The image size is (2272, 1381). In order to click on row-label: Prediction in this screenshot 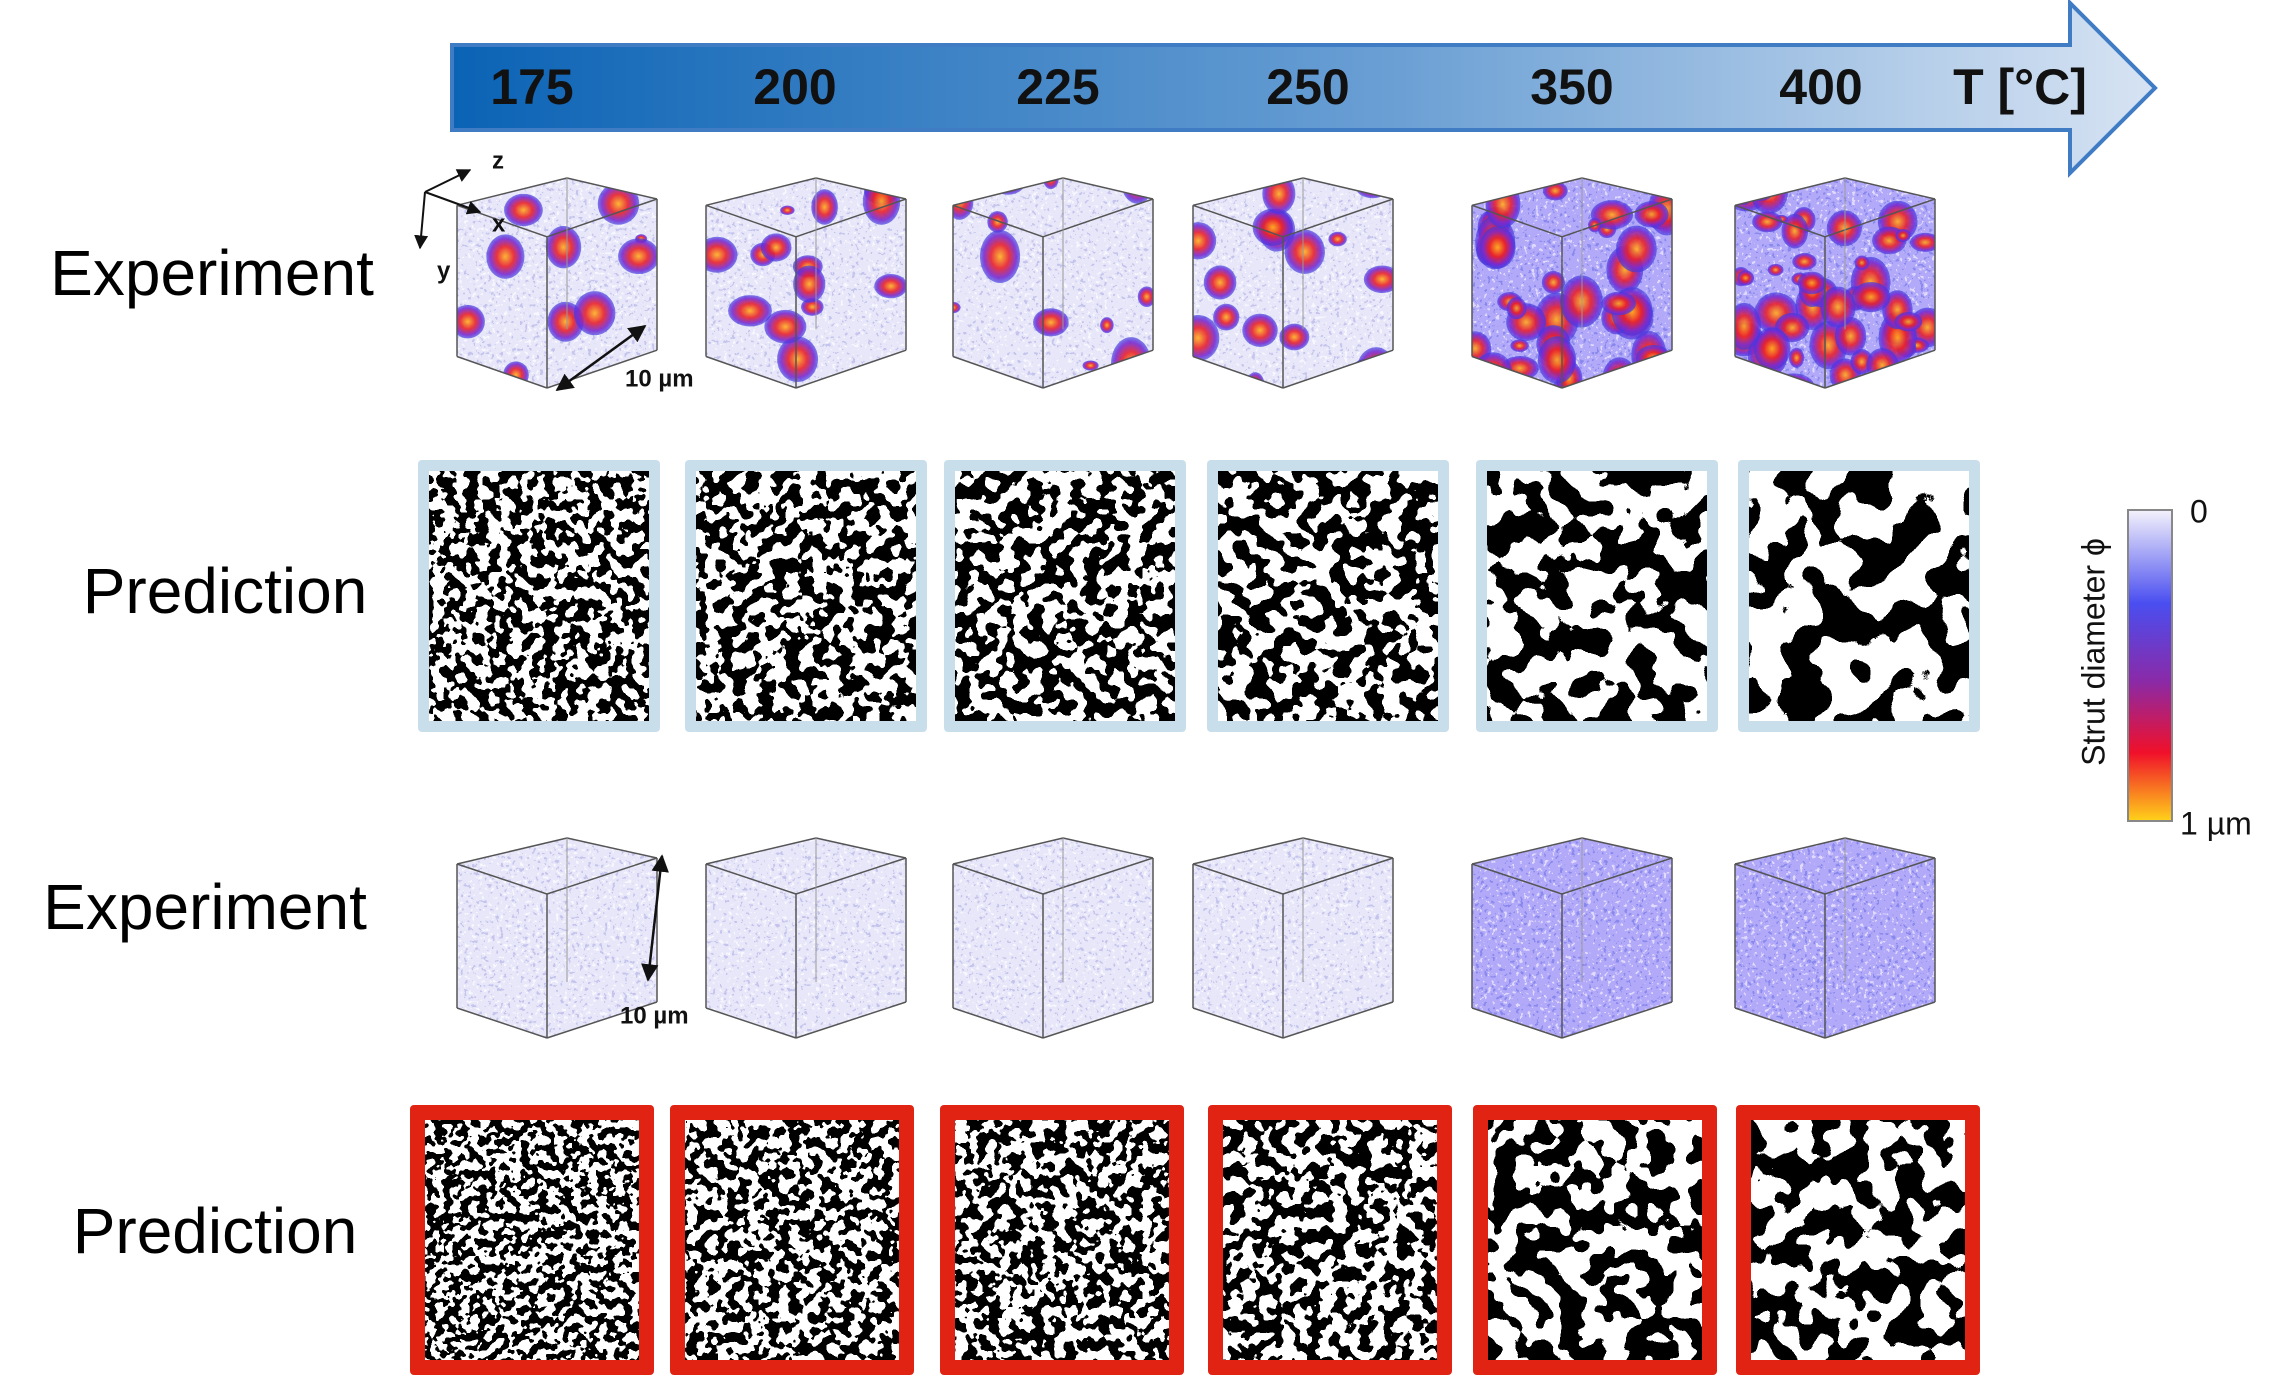, I will do `click(225, 591)`.